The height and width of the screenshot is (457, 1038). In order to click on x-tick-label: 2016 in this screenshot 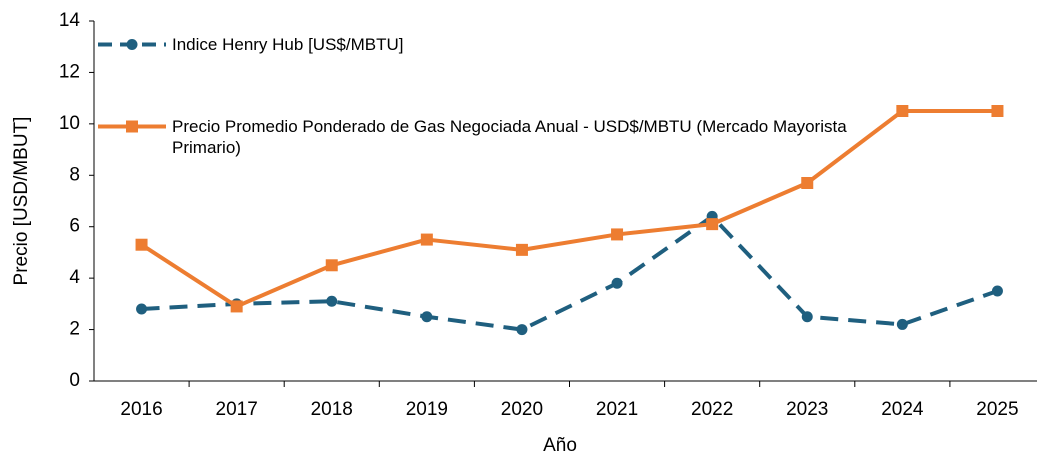, I will do `click(141, 409)`.